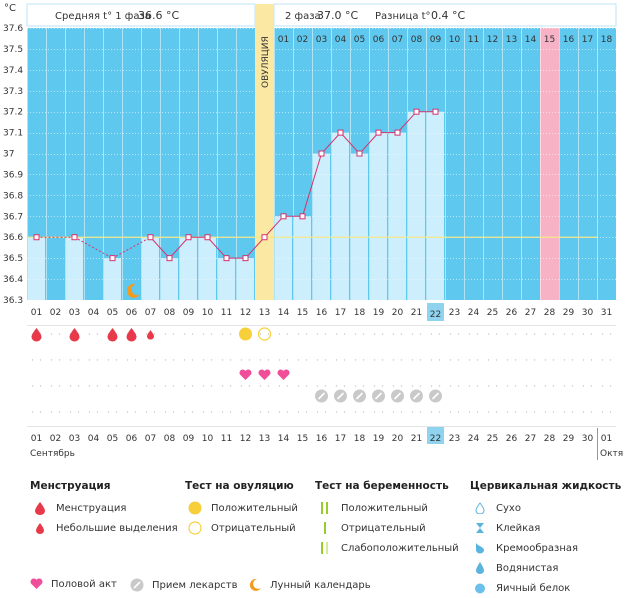 The width and height of the screenshot is (626, 598). Describe the element at coordinates (325, 508) in the screenshot. I see `double-line-icon` at that location.